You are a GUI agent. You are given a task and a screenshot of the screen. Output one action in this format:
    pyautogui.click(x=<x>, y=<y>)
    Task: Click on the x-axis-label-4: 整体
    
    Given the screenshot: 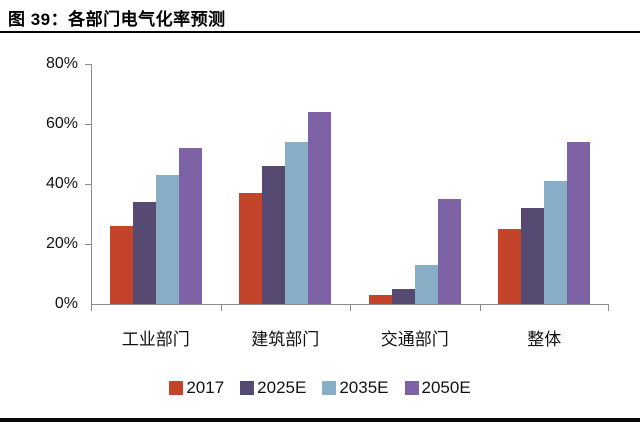 What is the action you would take?
    pyautogui.click(x=544, y=339)
    